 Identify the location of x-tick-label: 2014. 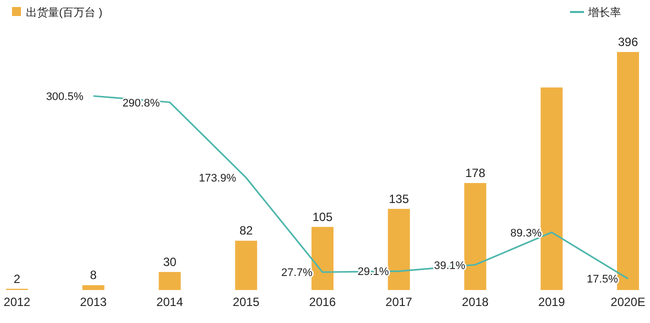
(170, 302).